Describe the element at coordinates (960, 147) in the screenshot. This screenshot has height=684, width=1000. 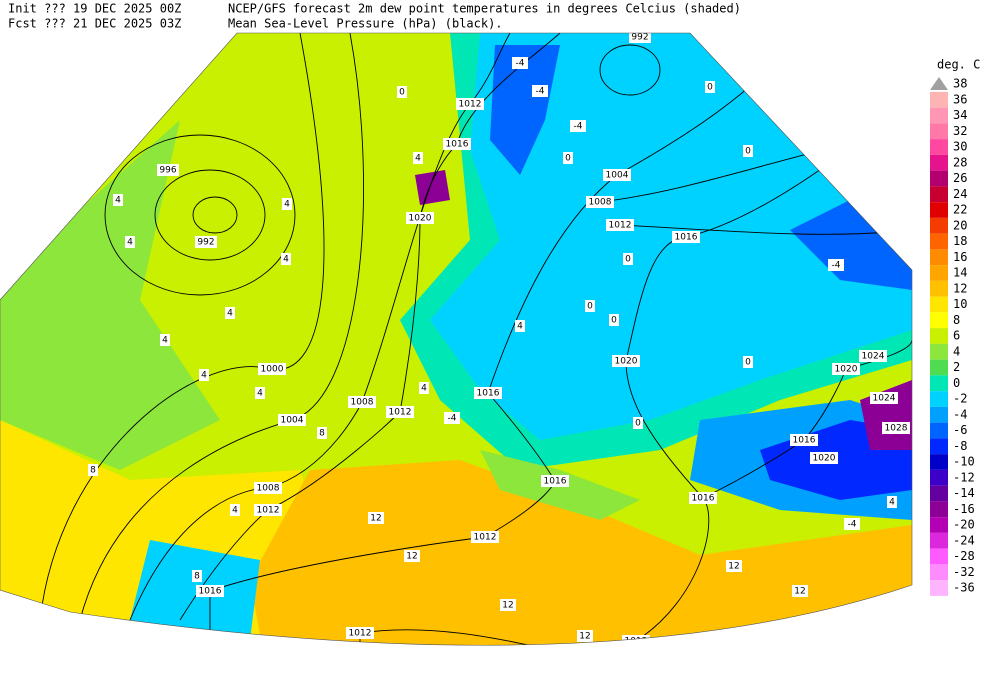
I see `colorbar-label: 30` at that location.